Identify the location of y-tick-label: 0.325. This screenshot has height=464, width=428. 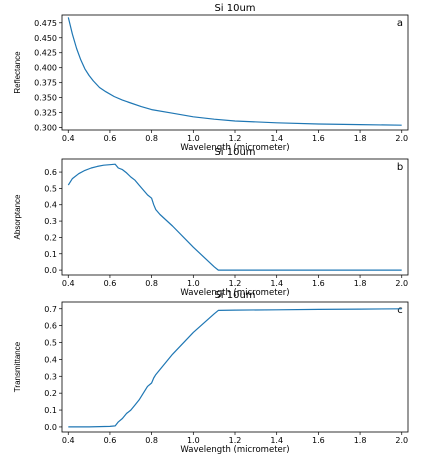
(45, 113).